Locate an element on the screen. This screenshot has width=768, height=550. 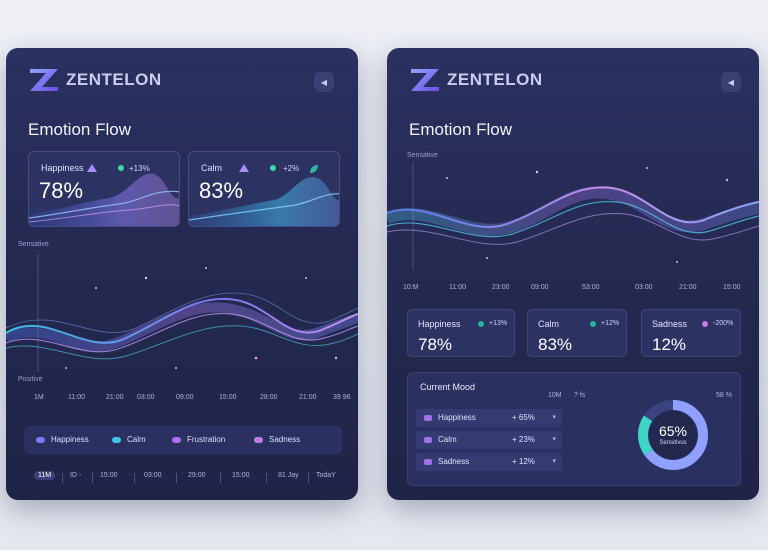
heart-icon is located at coordinates (40, 439).